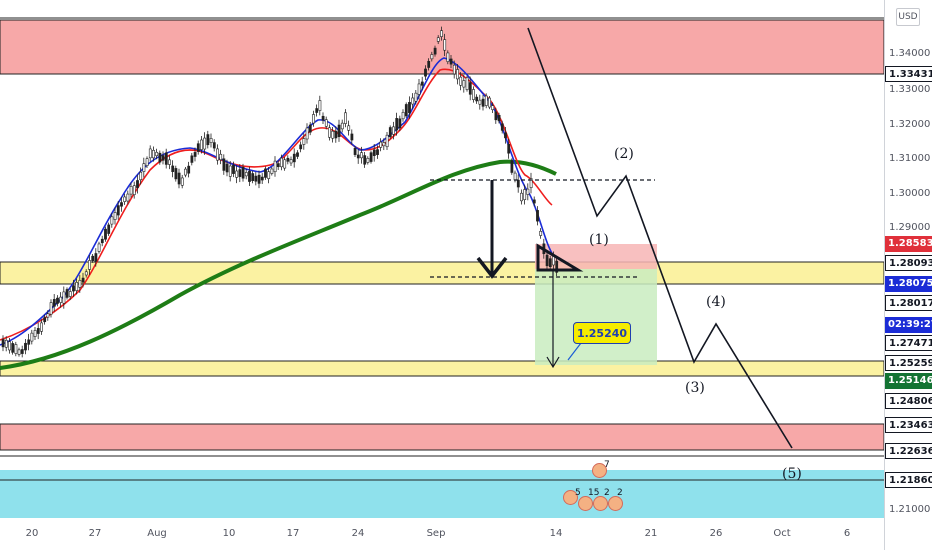 The image size is (932, 550). Describe the element at coordinates (95, 533) in the screenshot. I see `time-tick: 27` at that location.